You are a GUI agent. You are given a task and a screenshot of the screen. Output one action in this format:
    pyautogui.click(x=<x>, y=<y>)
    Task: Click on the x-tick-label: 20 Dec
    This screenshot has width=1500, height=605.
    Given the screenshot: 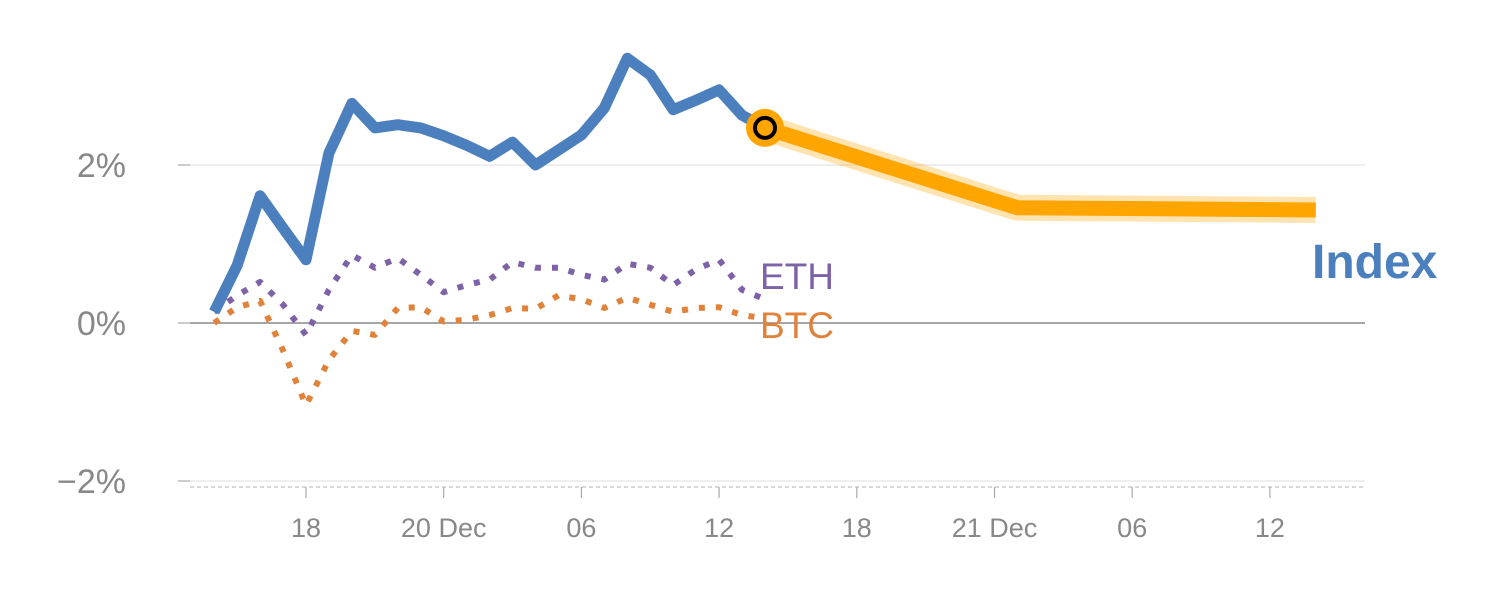 What is the action you would take?
    pyautogui.click(x=444, y=528)
    